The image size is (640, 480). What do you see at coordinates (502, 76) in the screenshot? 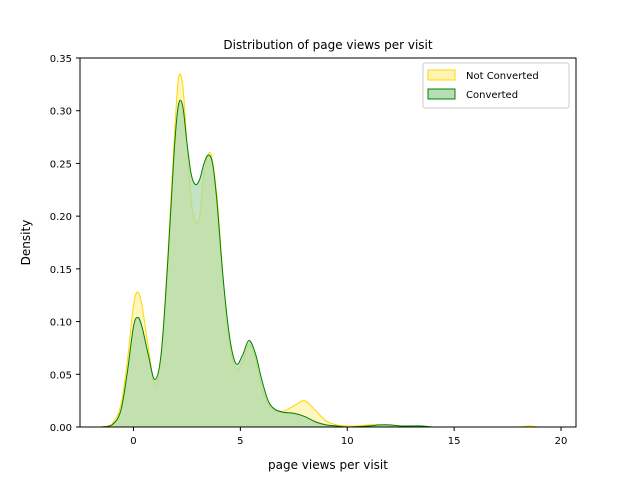
I see `legend-label: Not Converted` at bounding box center [502, 76].